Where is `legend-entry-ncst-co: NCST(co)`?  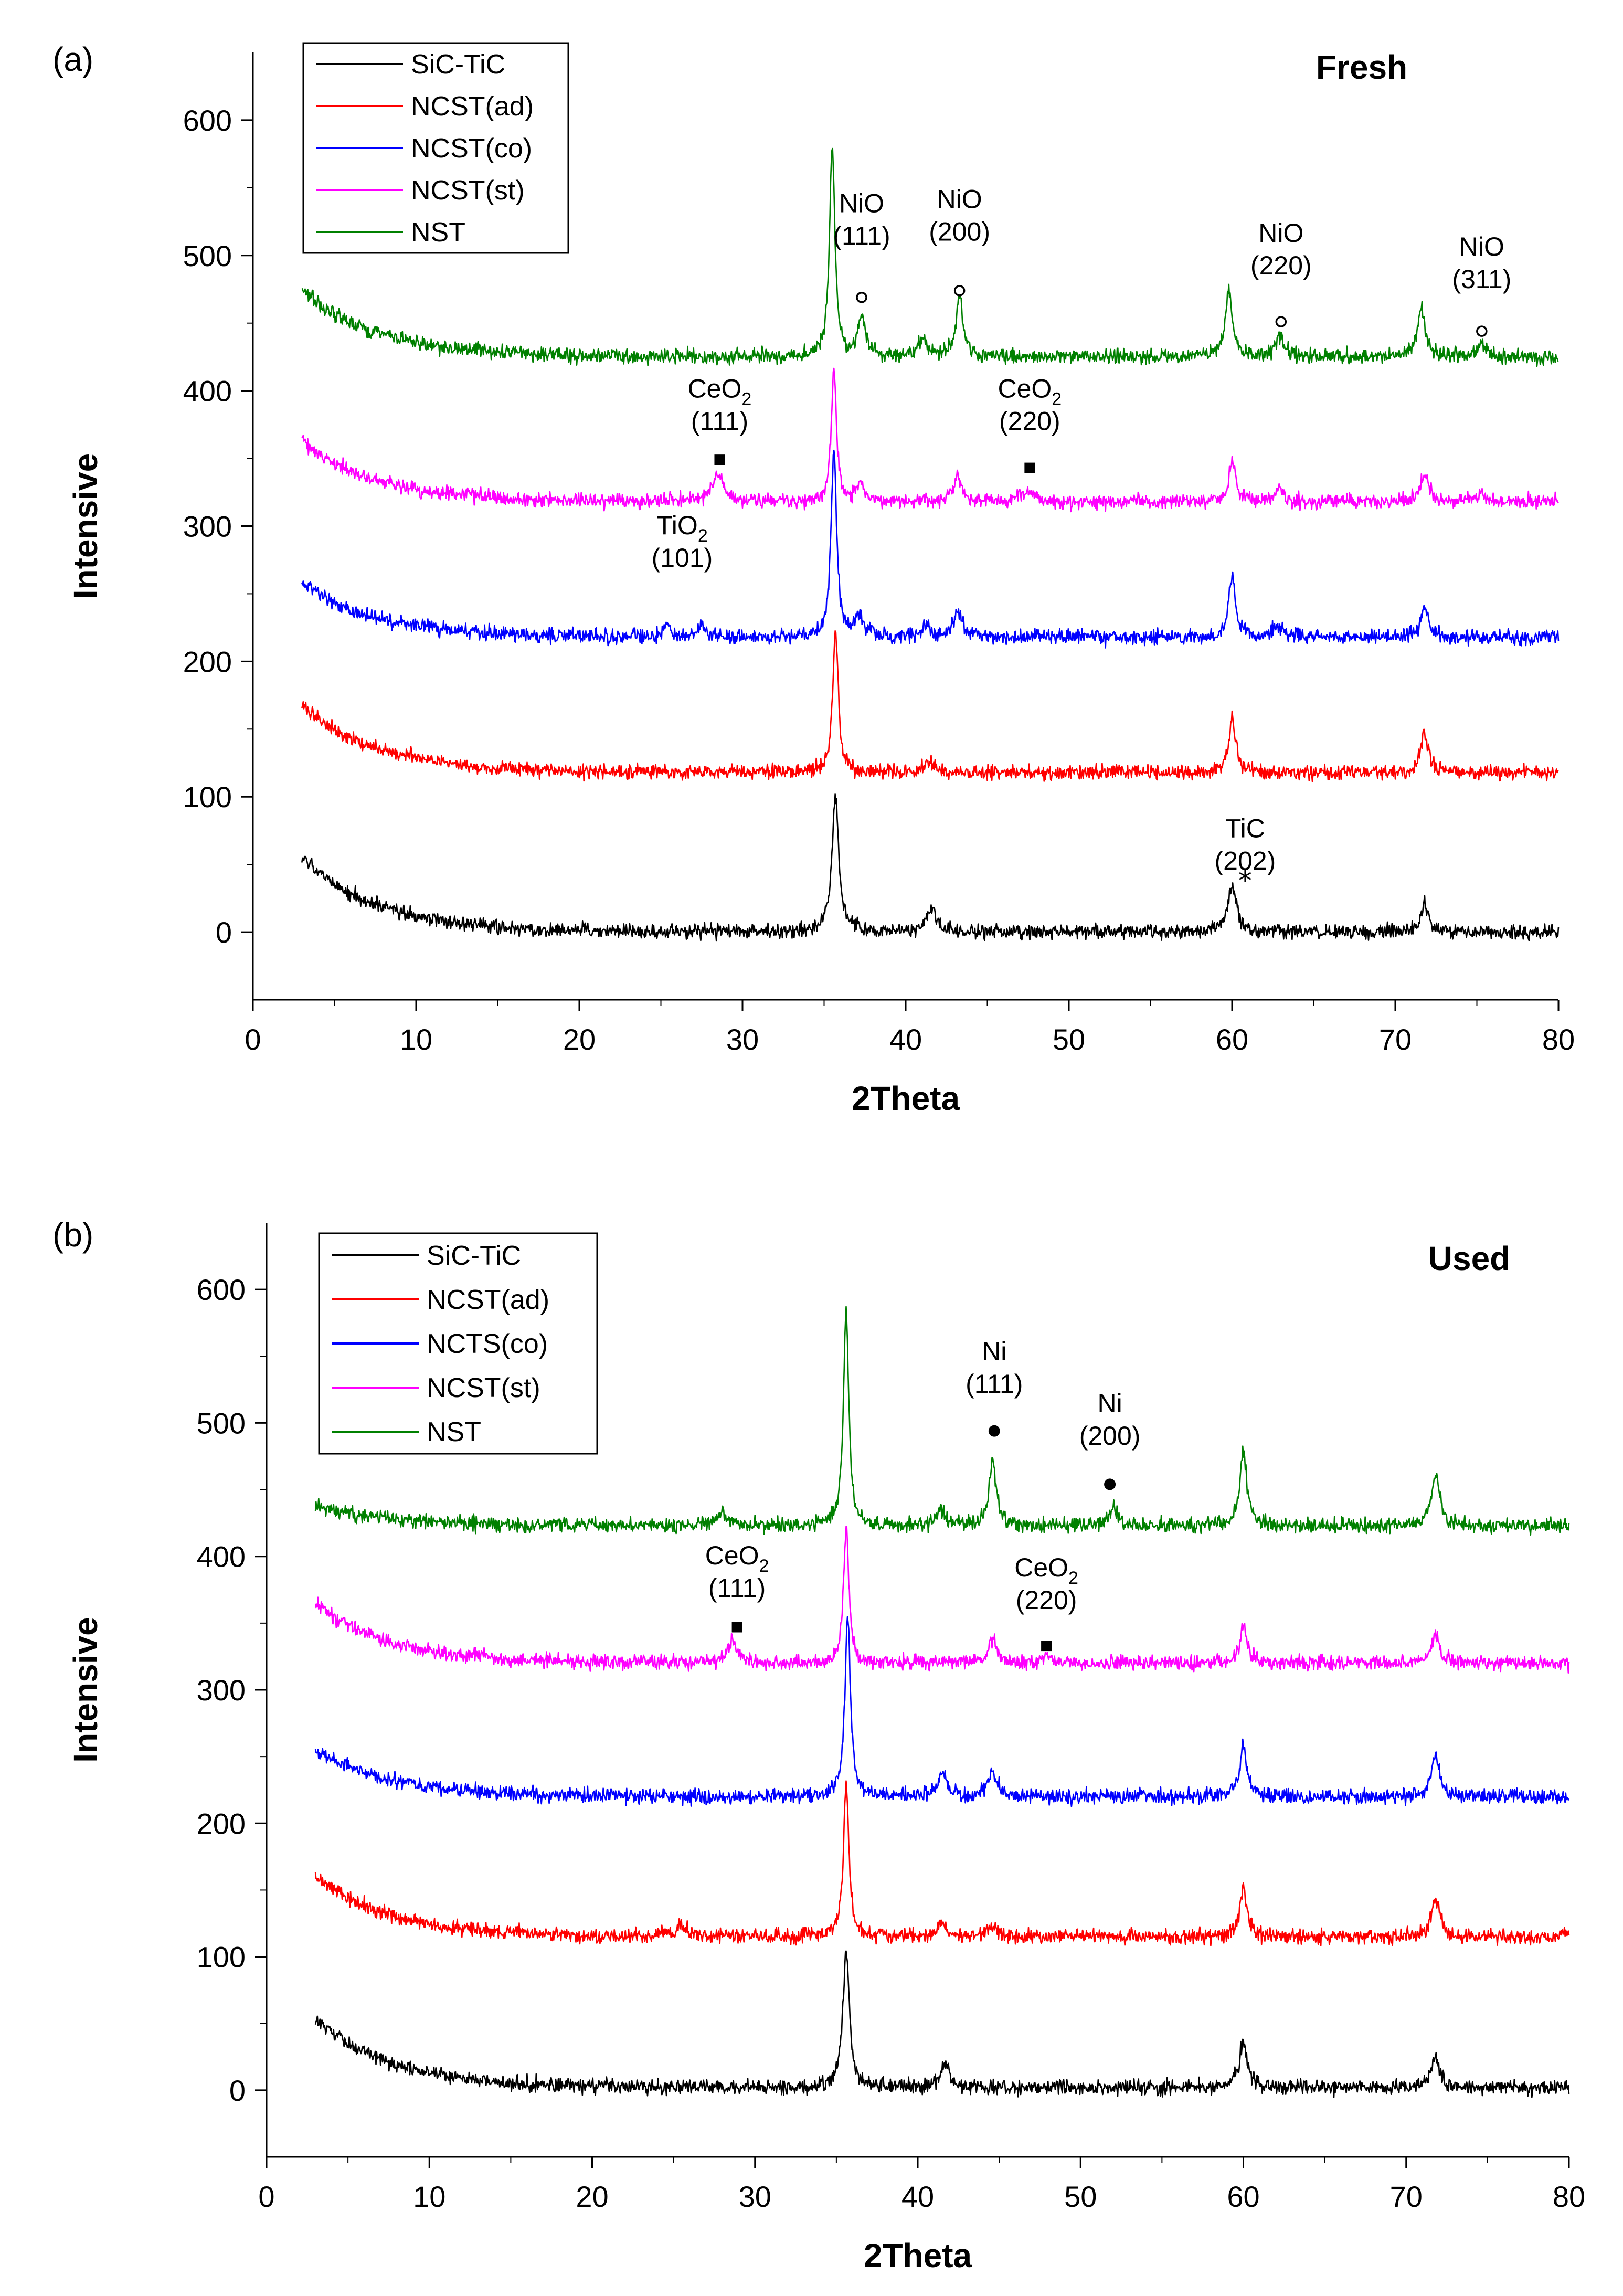
legend-entry-ncst-co: NCST(co) is located at coordinates (471, 149).